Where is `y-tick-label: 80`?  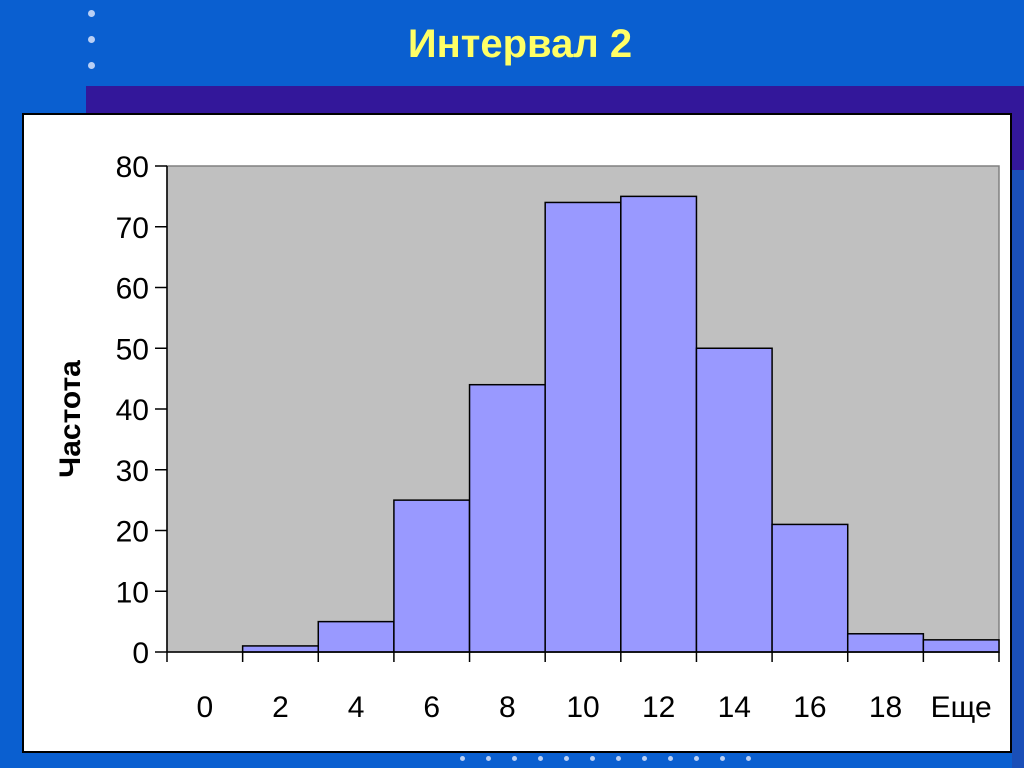
y-tick-label: 80 is located at coordinates (132, 167).